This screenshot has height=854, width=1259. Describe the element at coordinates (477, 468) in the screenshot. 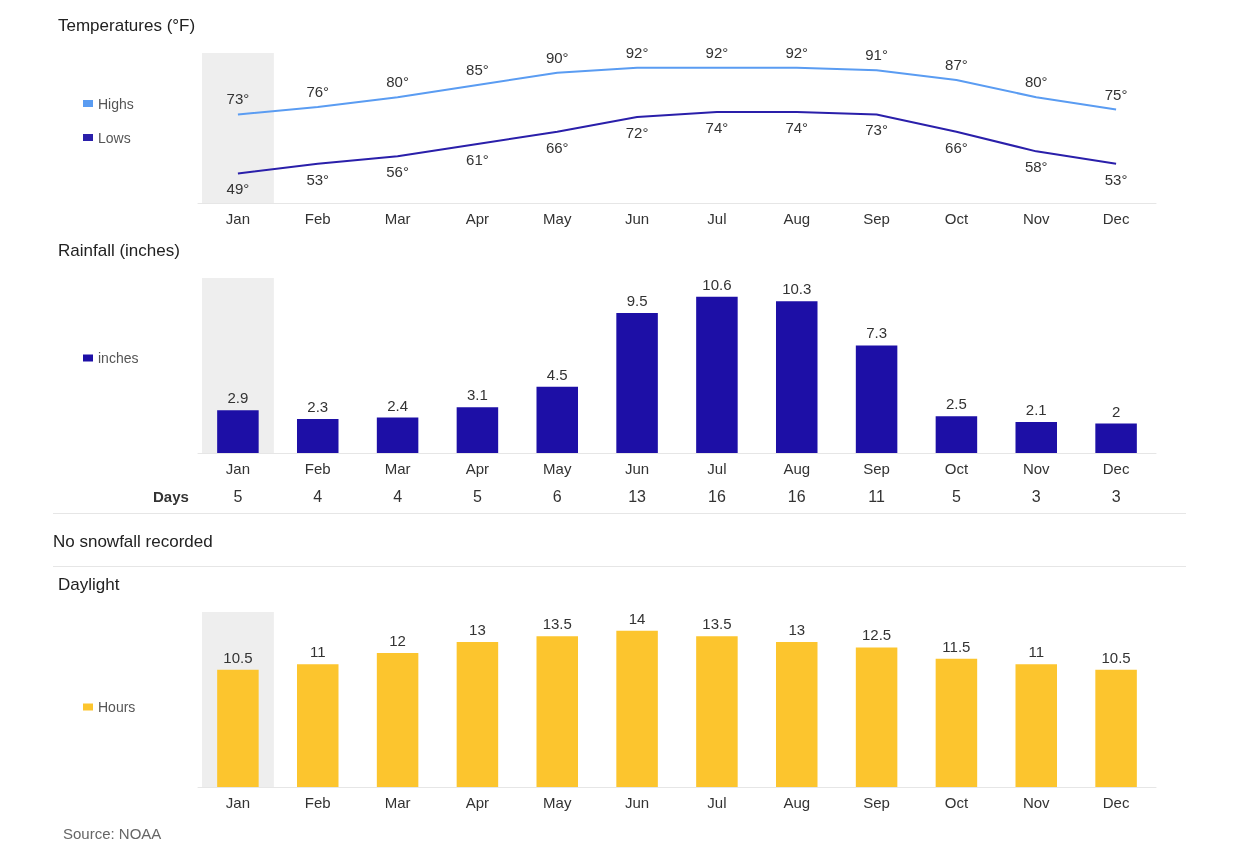

I see `x-tick-label: Apr` at that location.